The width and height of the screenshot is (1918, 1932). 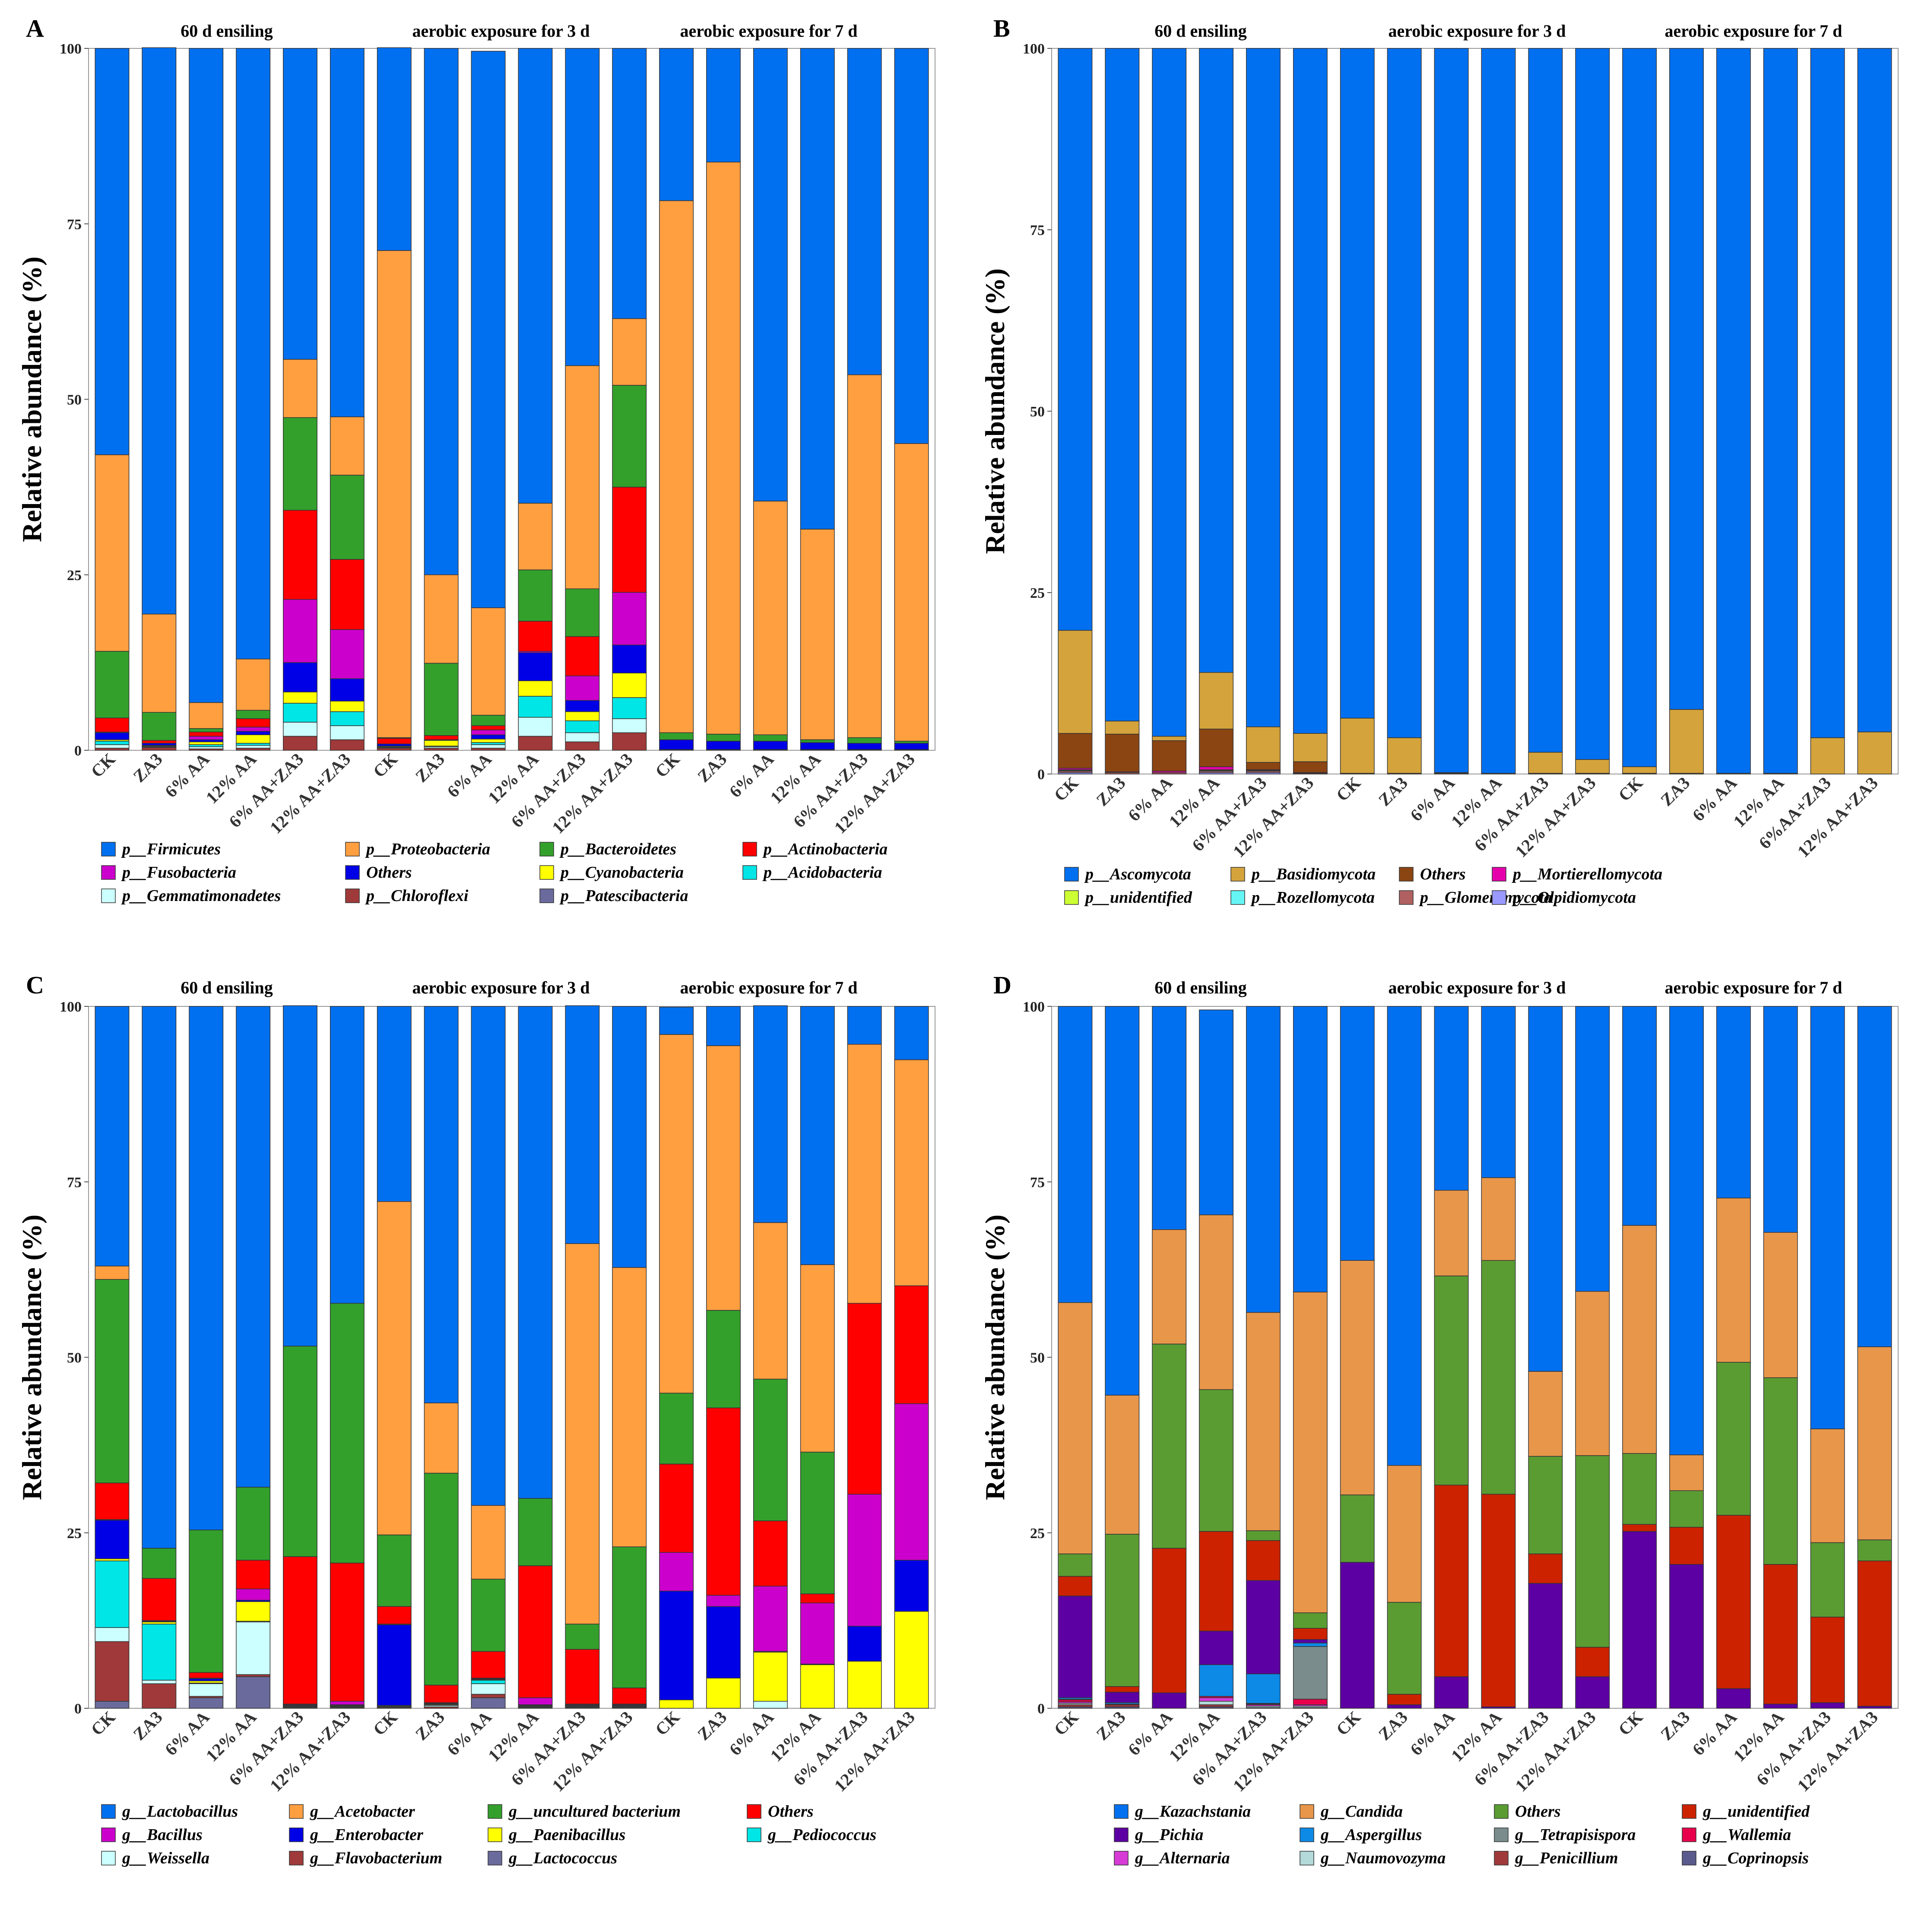 What do you see at coordinates (769, 31) in the screenshot?
I see `group-title: aerobic exposure for 7 d` at bounding box center [769, 31].